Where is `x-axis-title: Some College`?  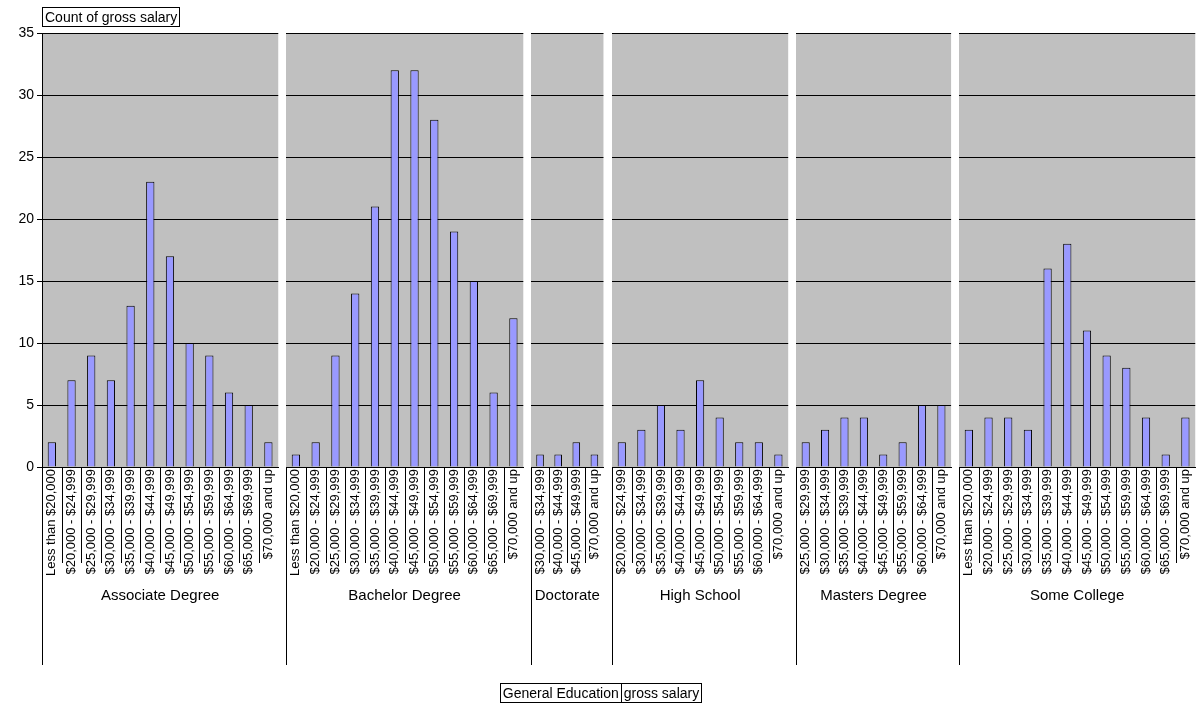
x-axis-title: Some College is located at coordinates (1077, 595).